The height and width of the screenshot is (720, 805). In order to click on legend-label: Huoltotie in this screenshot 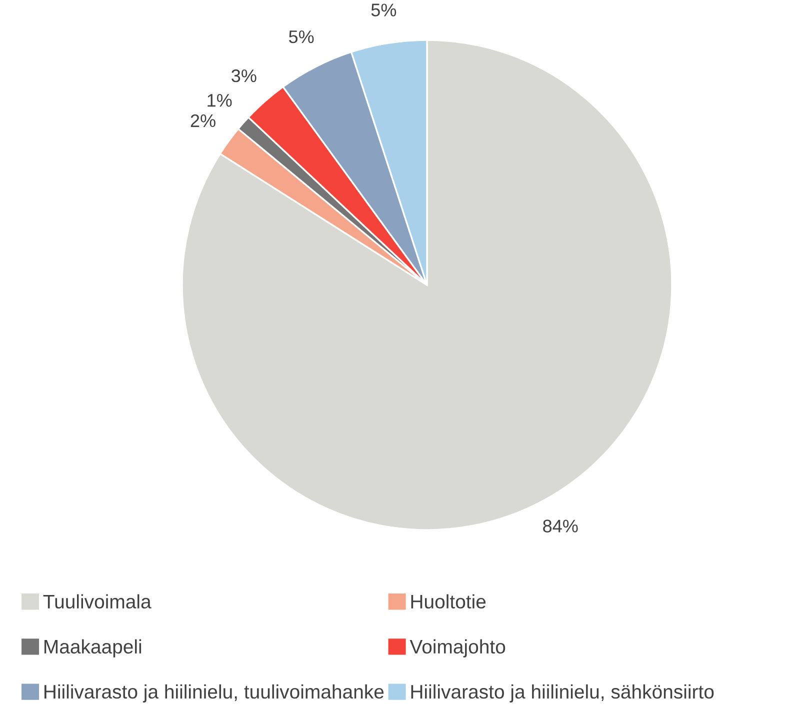, I will do `click(448, 601)`.